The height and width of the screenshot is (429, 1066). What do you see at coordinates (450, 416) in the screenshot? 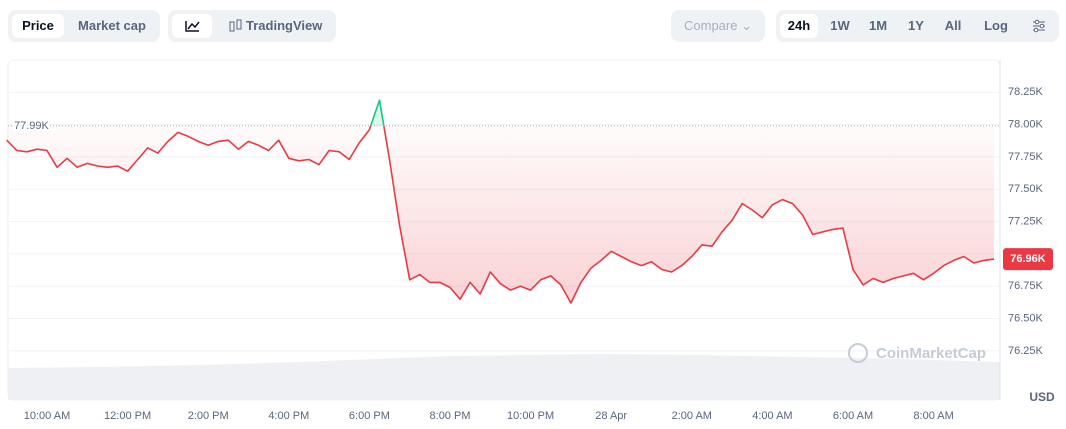
I see `x-tick-label: 8:00 PM` at bounding box center [450, 416].